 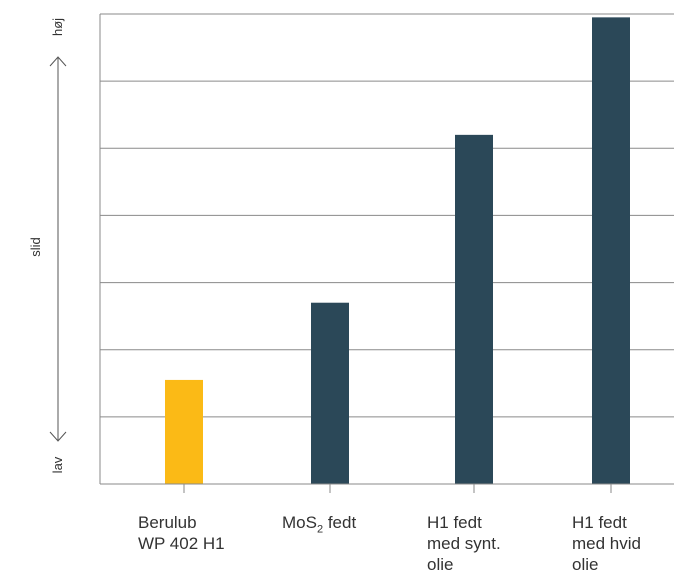 I want to click on x-tick-label-line: Berulub, so click(x=167, y=522).